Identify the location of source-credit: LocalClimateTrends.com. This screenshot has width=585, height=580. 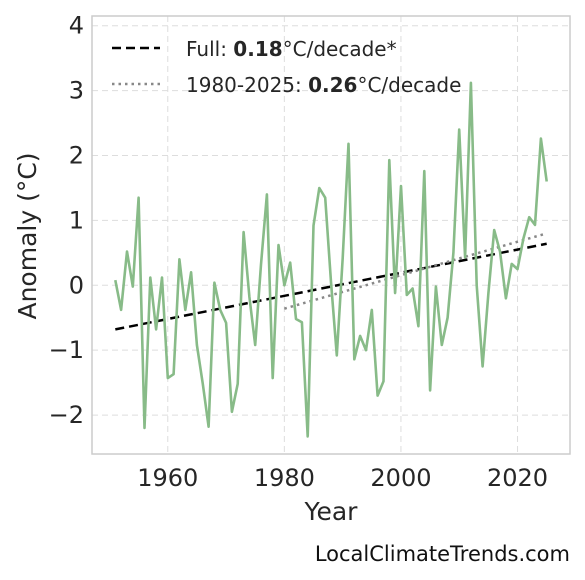
(442, 554).